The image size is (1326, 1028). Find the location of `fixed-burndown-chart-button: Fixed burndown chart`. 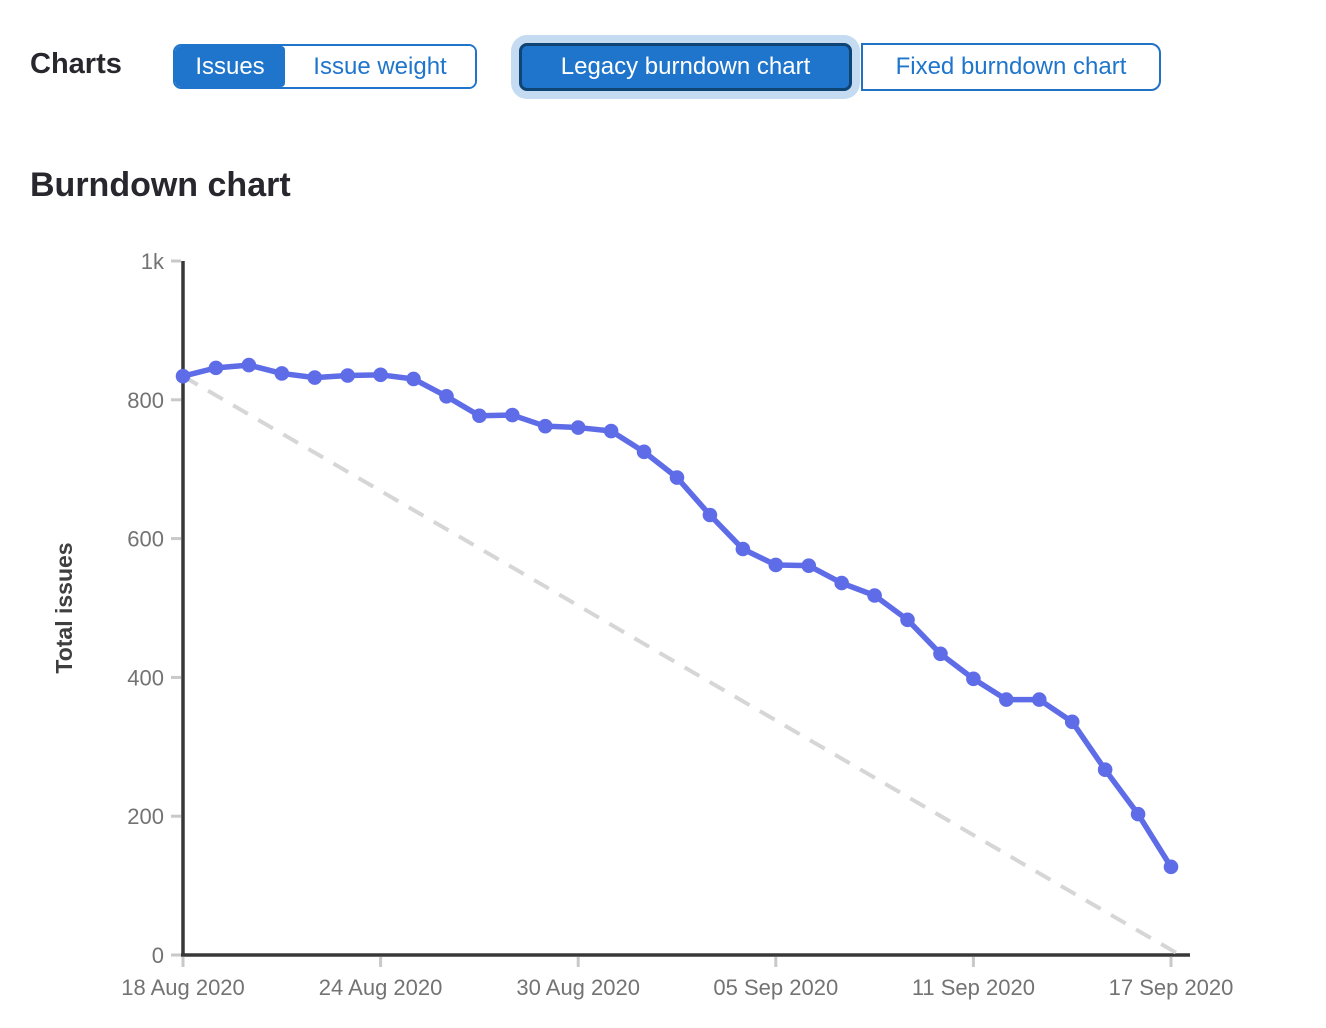

fixed-burndown-chart-button: Fixed burndown chart is located at coordinates (1011, 67).